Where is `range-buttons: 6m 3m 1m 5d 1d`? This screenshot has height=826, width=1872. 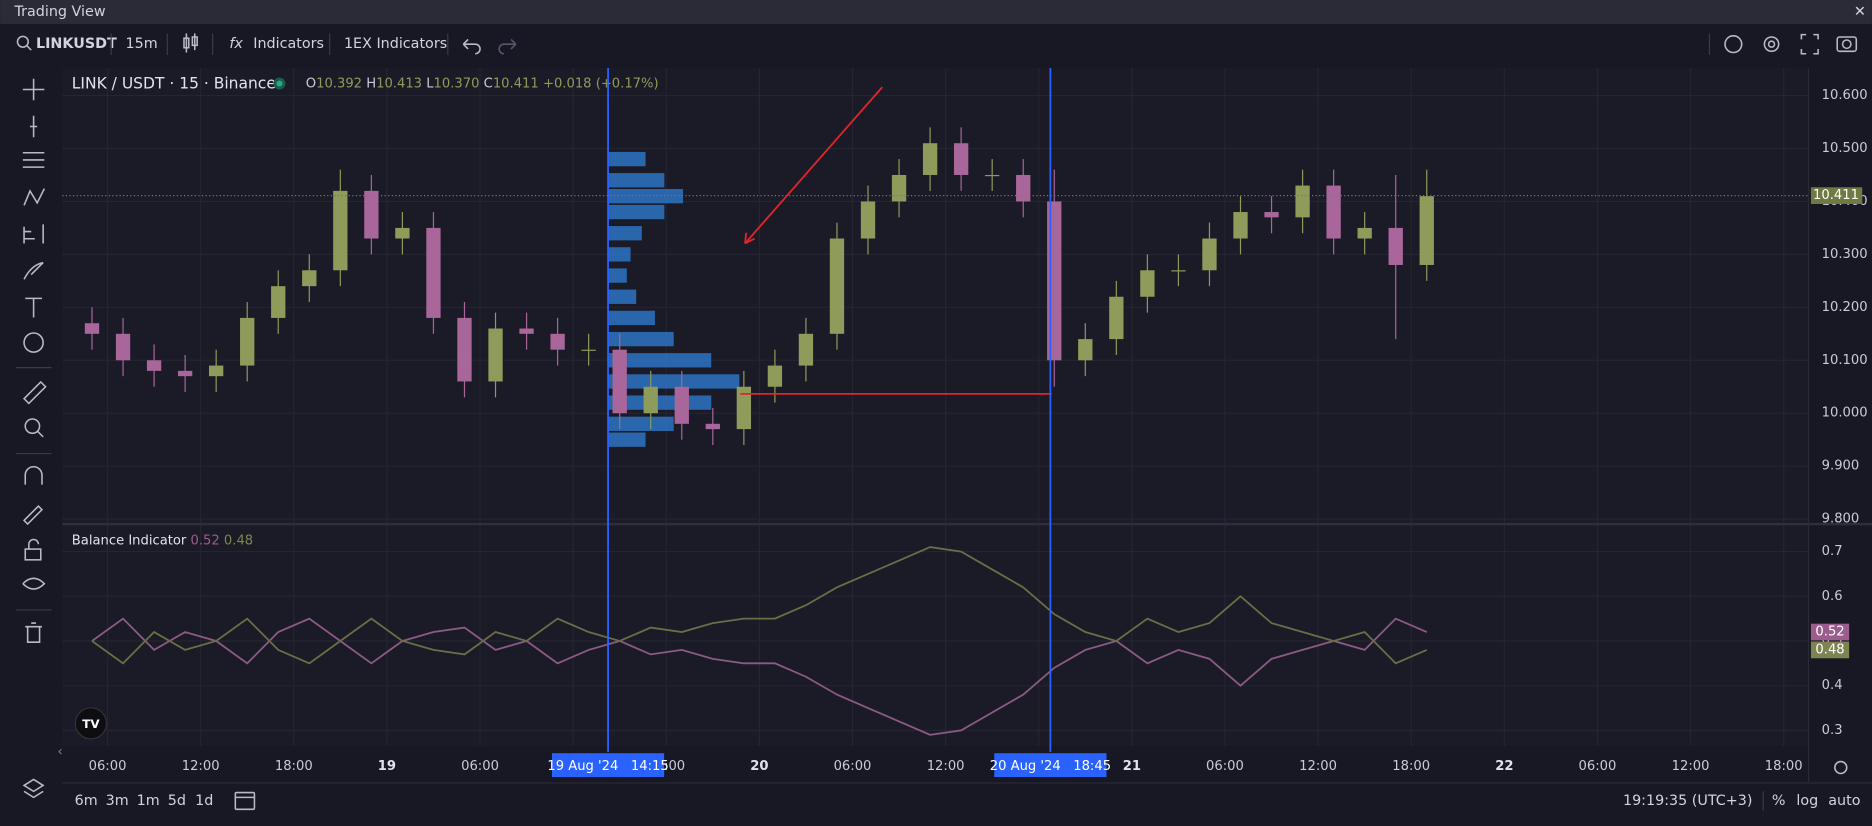 range-buttons: 6m 3m 1m 5d 1d is located at coordinates (144, 801).